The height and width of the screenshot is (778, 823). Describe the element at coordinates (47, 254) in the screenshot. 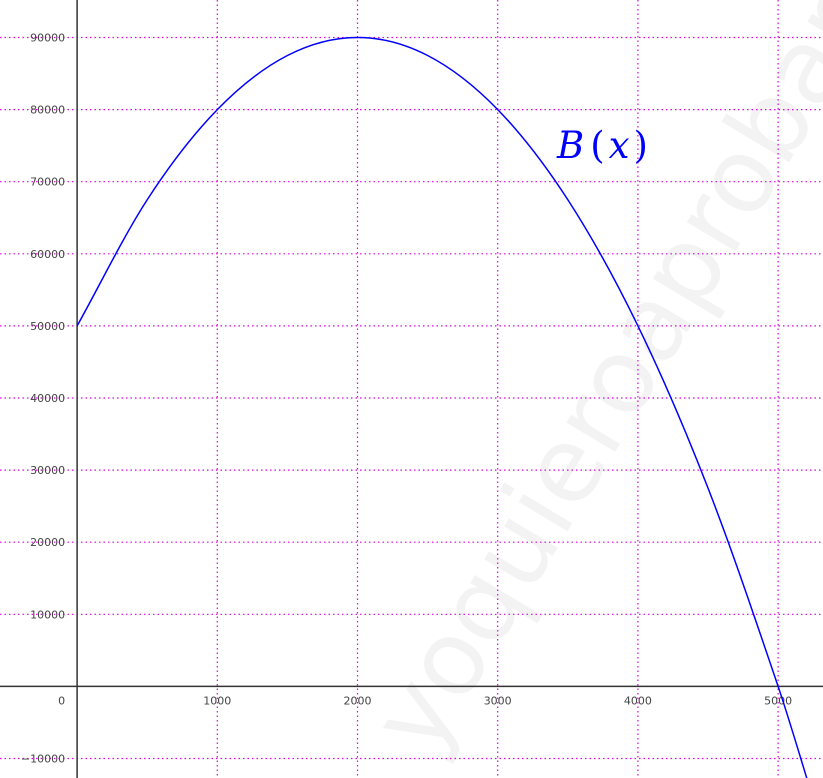

I see `y-tick-label: 60000` at that location.